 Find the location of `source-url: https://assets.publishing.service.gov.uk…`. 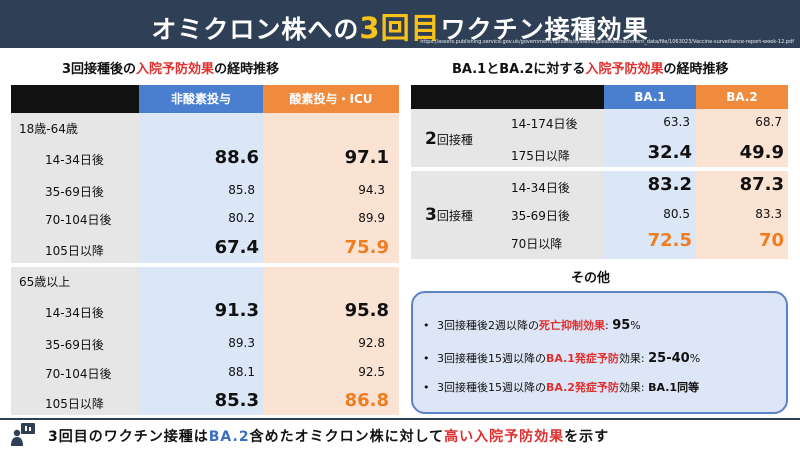

source-url: https://assets.publishing.service.gov.uk… is located at coordinates (607, 42).